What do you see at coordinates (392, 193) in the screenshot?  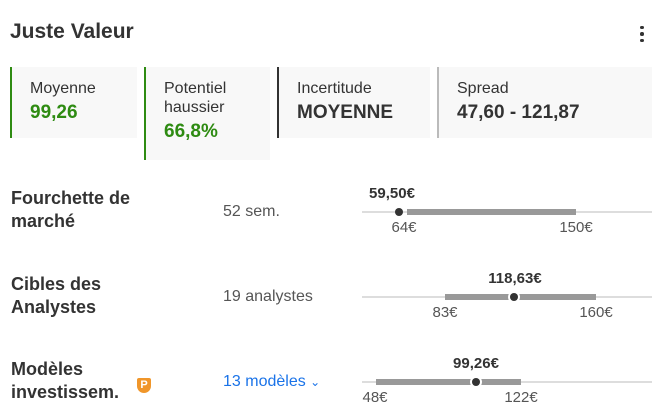 I see `current-value: 59,50€` at bounding box center [392, 193].